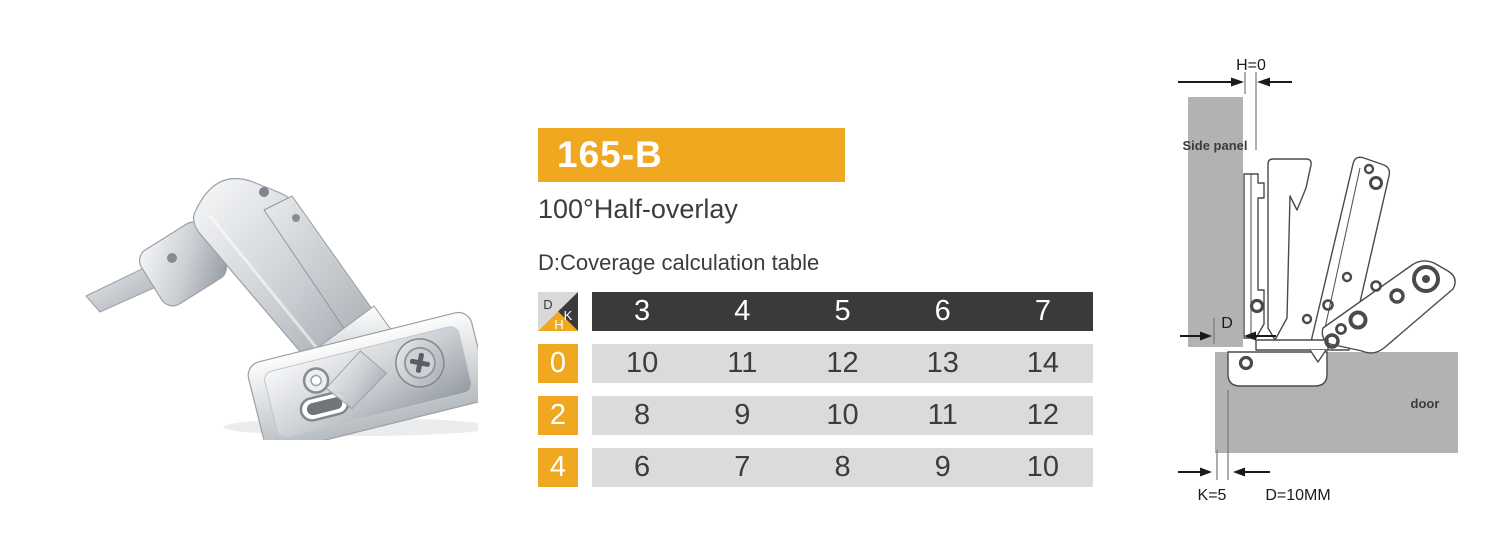 Image resolution: width=1500 pixels, height=548 pixels. I want to click on opening-angle-subtitle: 100°Half-overlay, so click(638, 209).